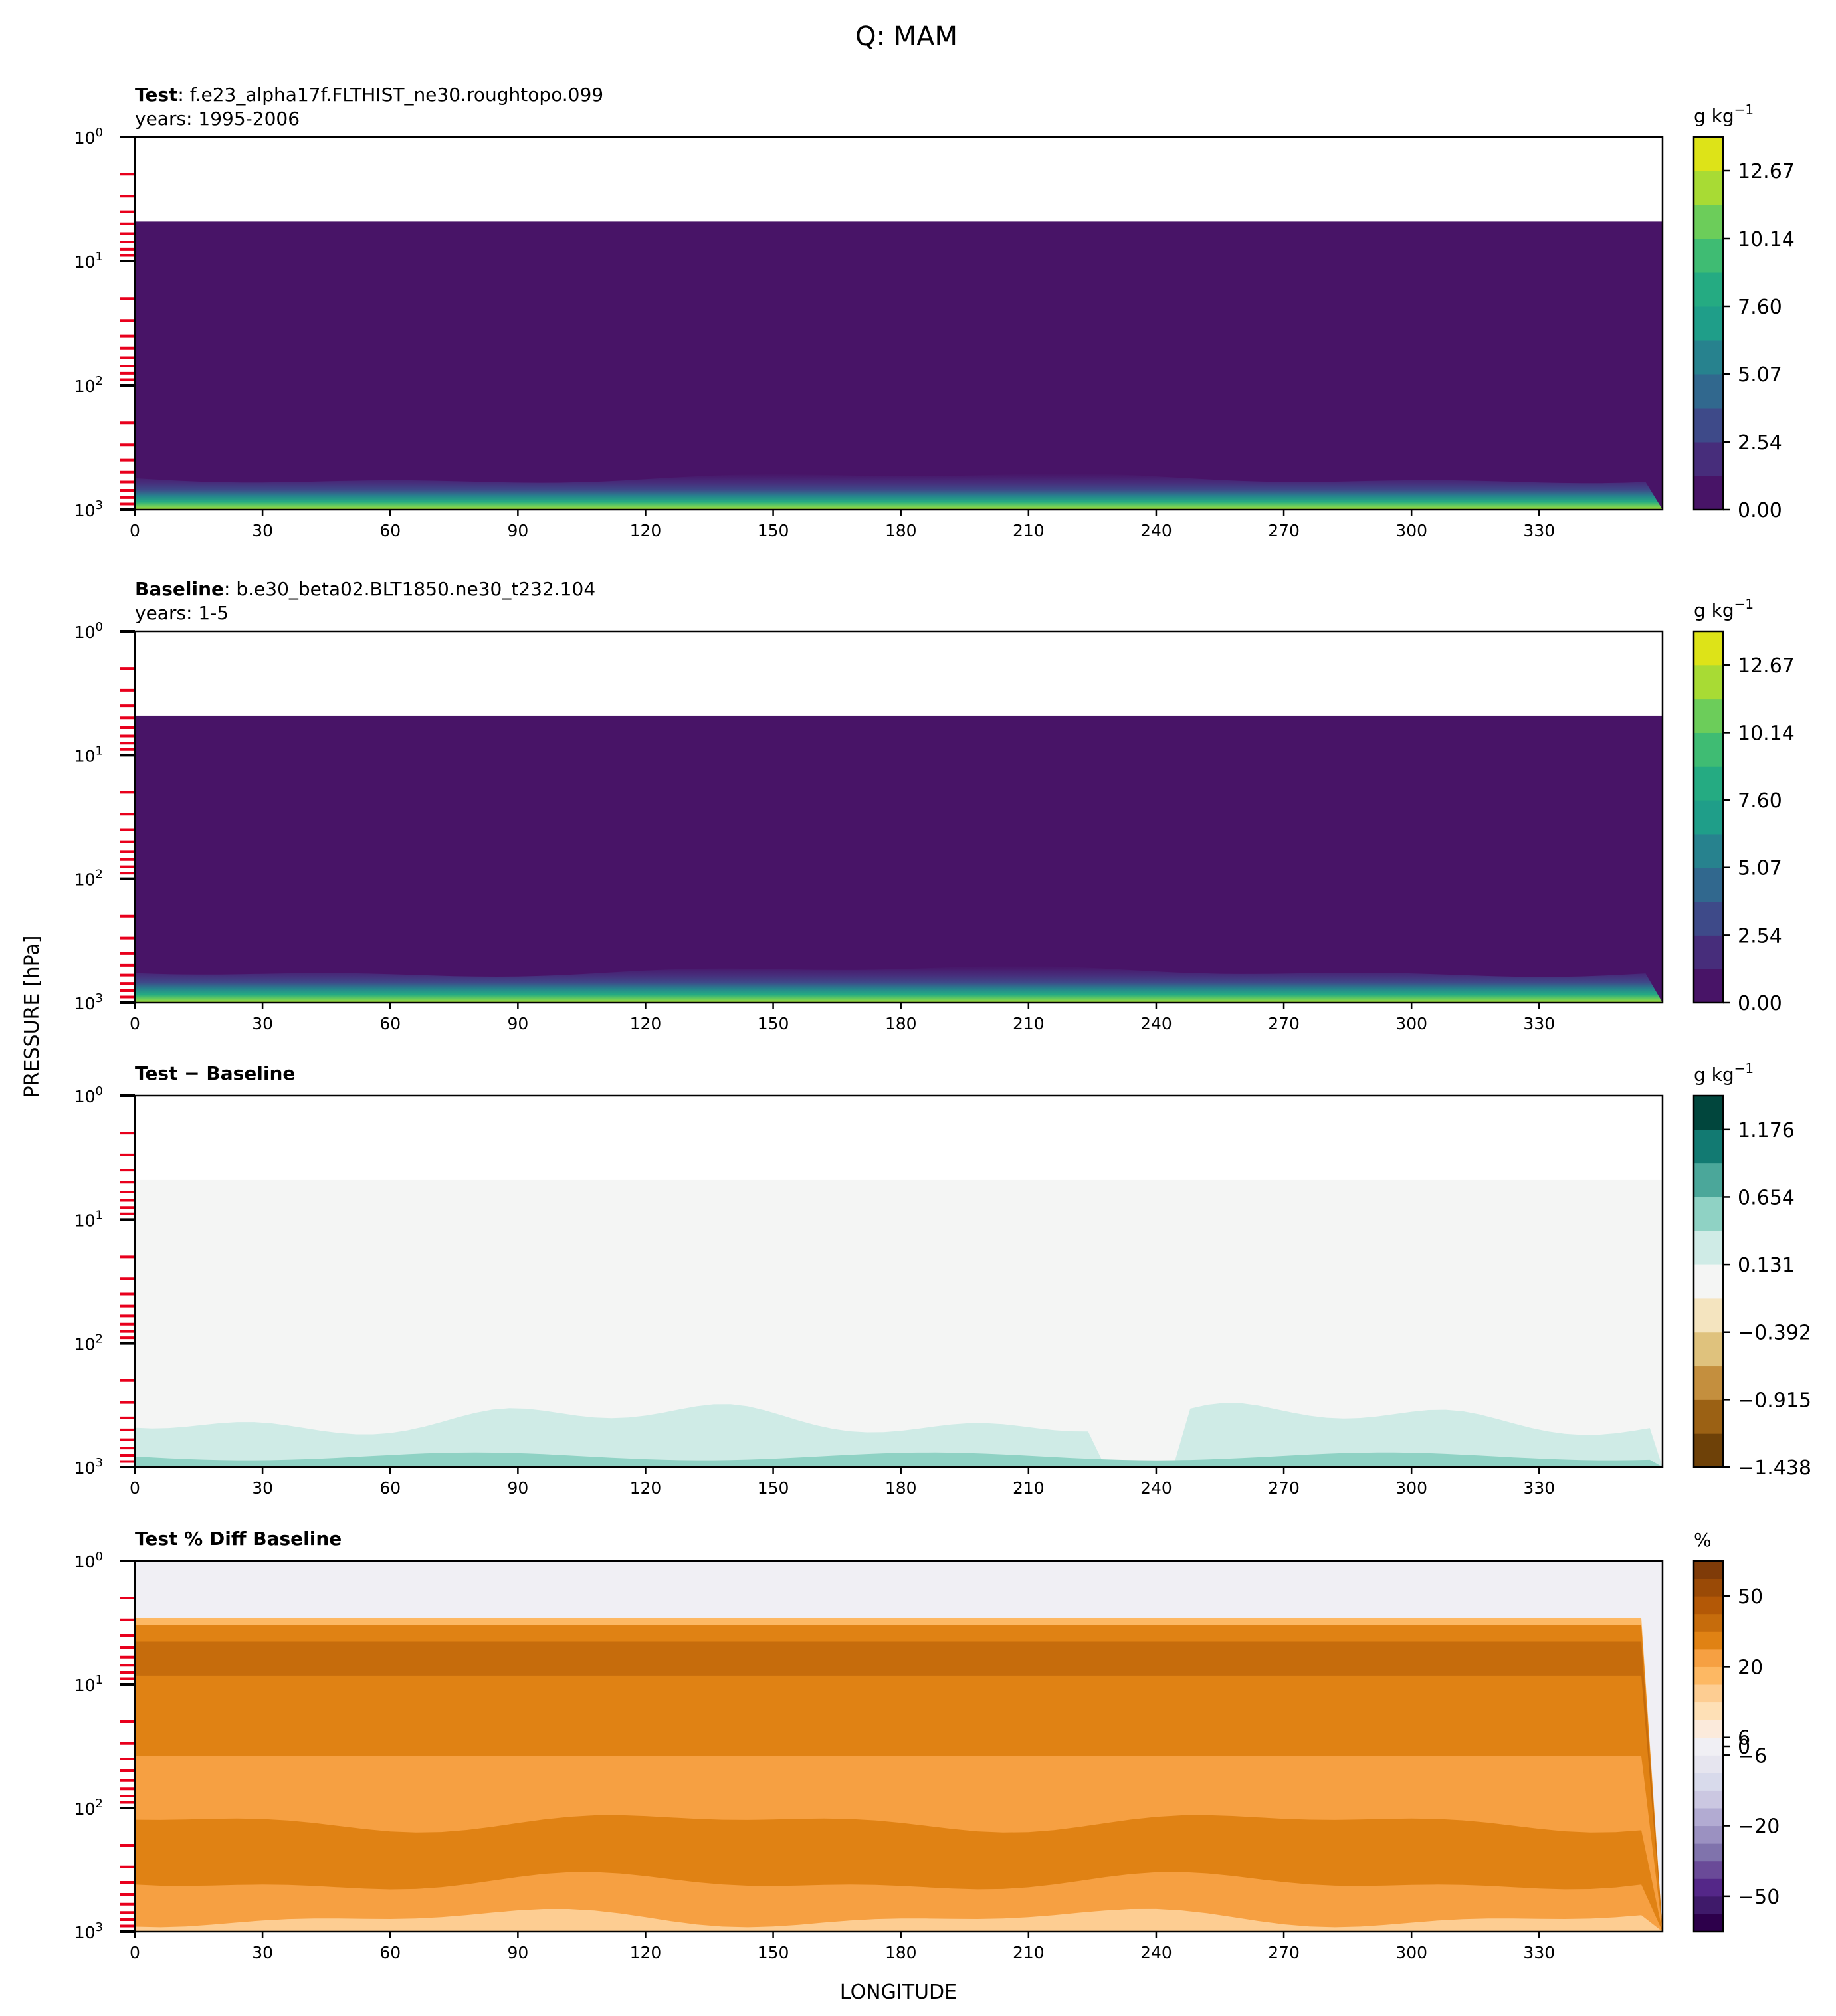 This screenshot has height=2016, width=1836. What do you see at coordinates (1774, 1468) in the screenshot?
I see `colorbar-tick-label: −1.438` at bounding box center [1774, 1468].